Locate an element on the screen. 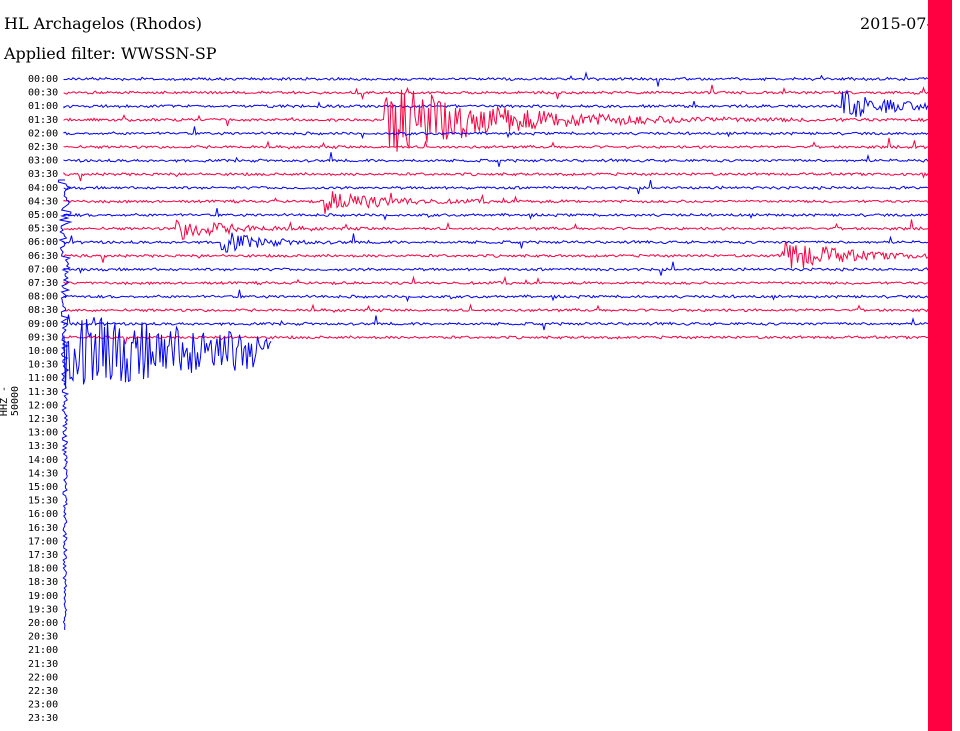  time-tick-label: 10:00 is located at coordinates (43, 351).